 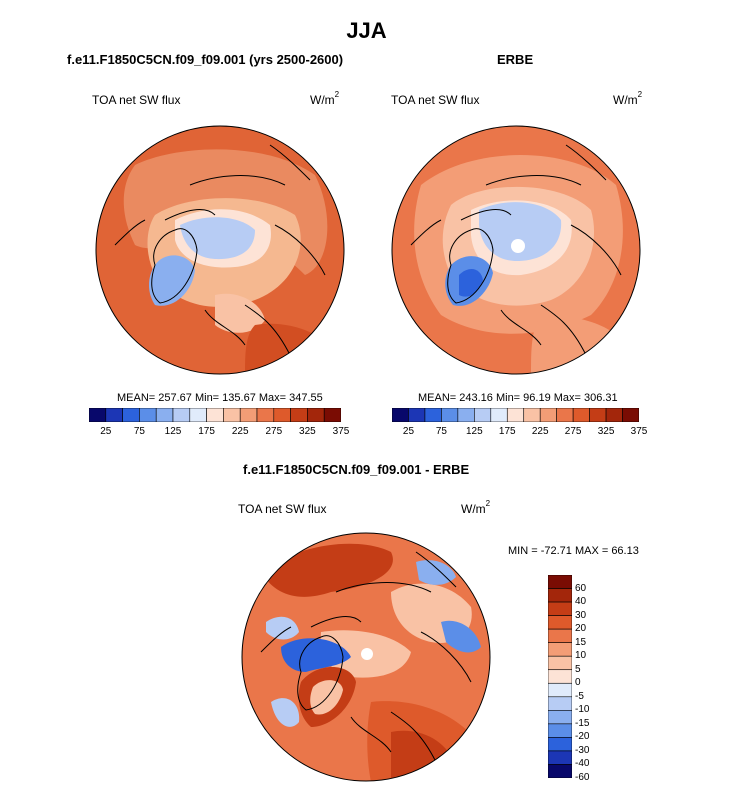 What do you see at coordinates (307, 431) in the screenshot?
I see `panel-model-colorbar-tick-label: 325` at bounding box center [307, 431].